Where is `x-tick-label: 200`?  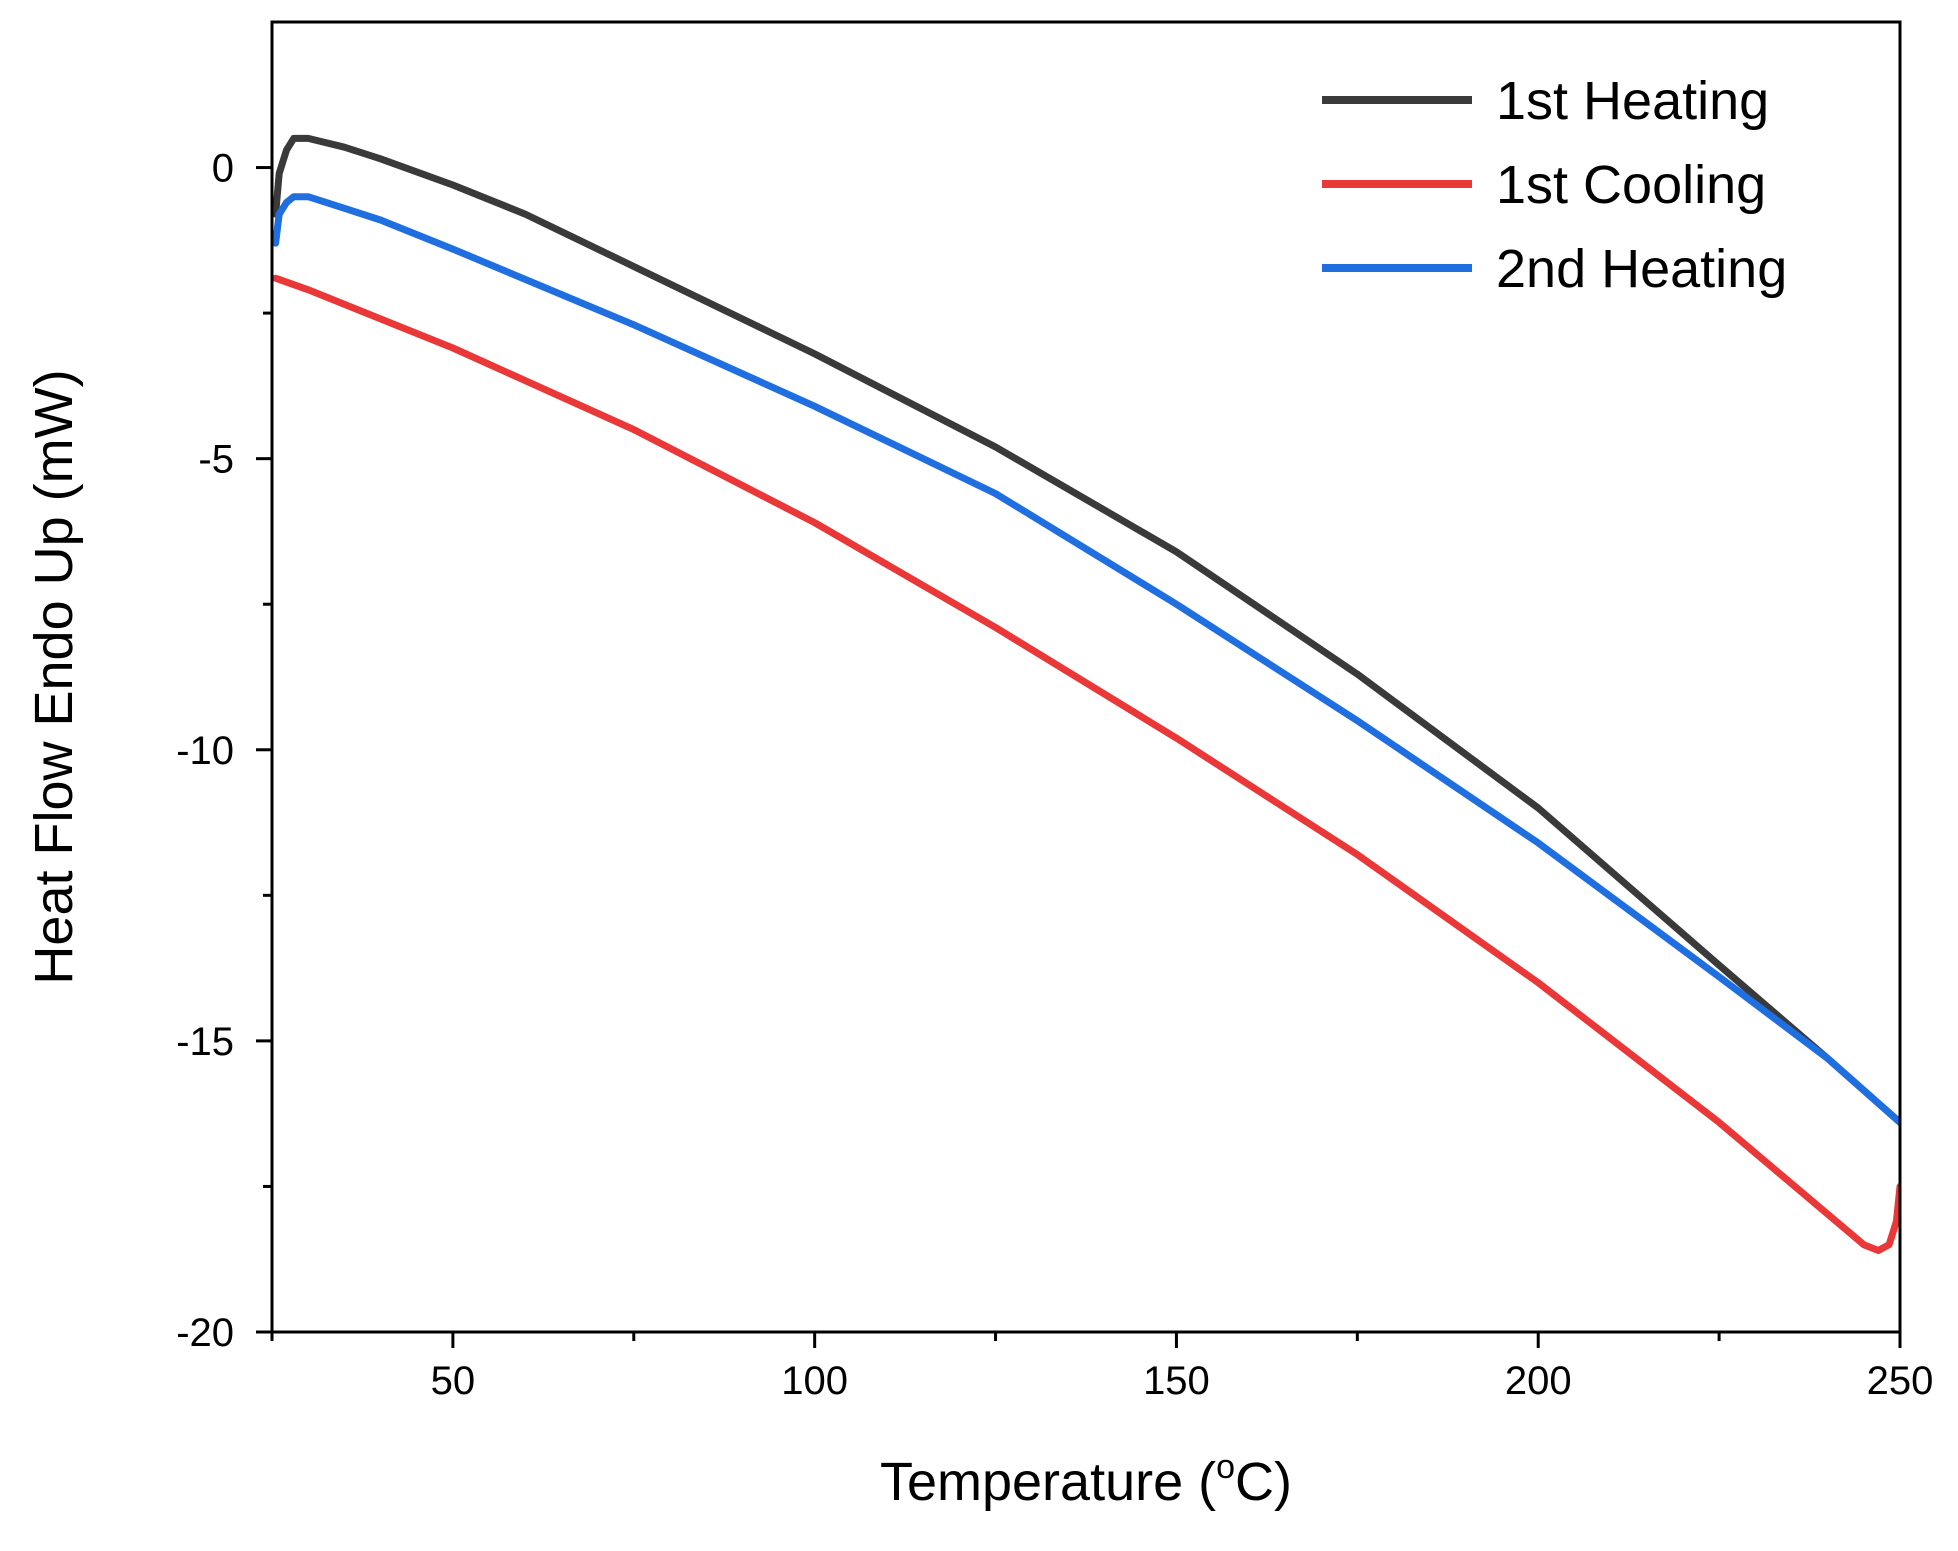
x-tick-label: 200 is located at coordinates (1538, 1381).